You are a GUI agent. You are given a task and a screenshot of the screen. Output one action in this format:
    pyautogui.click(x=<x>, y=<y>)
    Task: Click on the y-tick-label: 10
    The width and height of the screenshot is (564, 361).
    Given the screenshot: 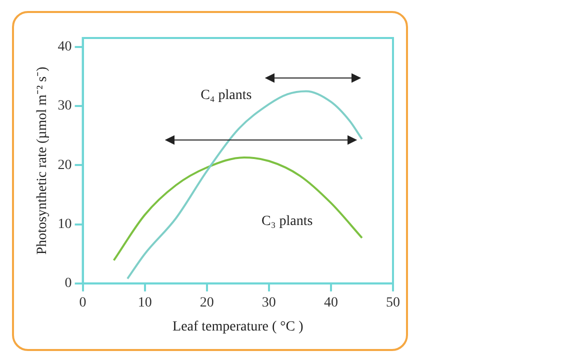 What is the action you would take?
    pyautogui.click(x=65, y=224)
    